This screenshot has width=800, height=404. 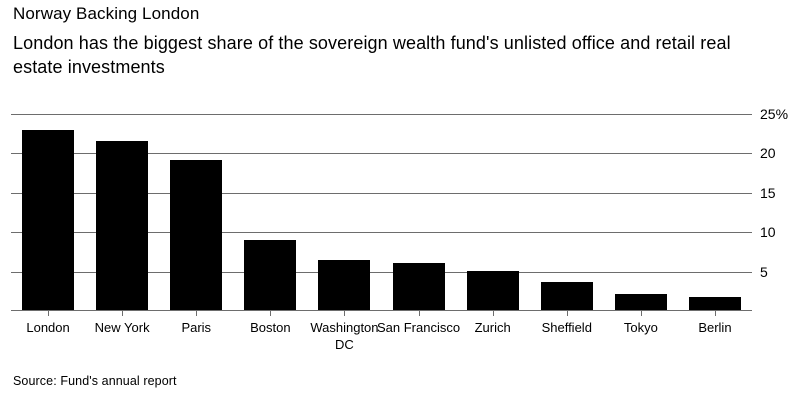 I want to click on bar-new-york, so click(x=122, y=225).